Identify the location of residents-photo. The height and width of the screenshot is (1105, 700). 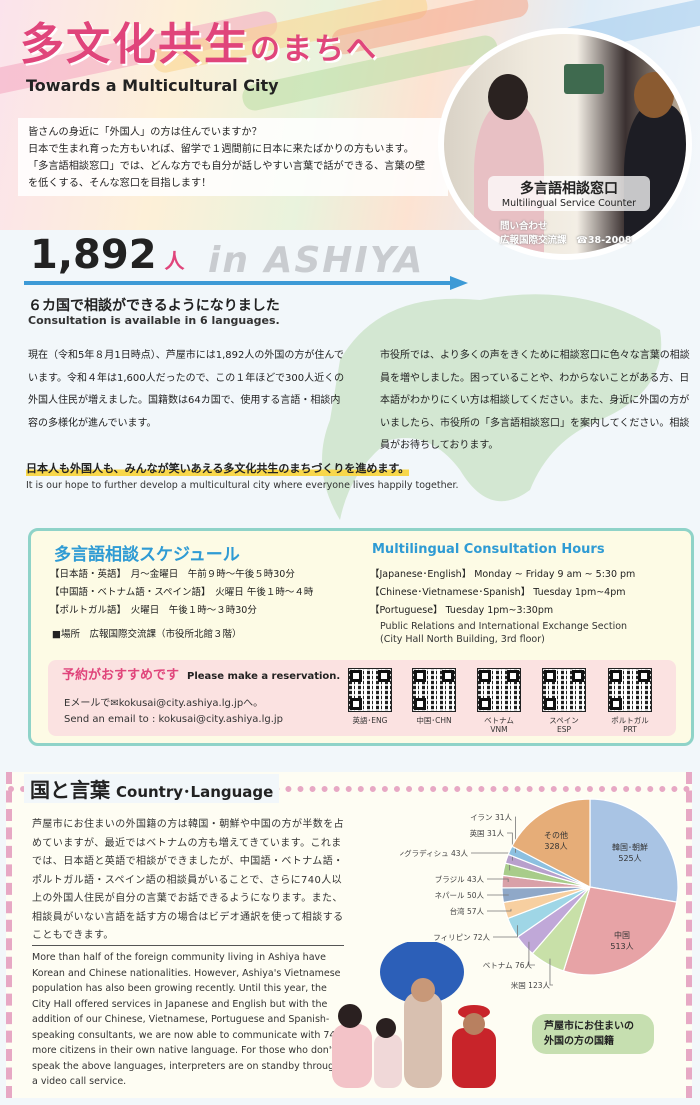
(414, 1015).